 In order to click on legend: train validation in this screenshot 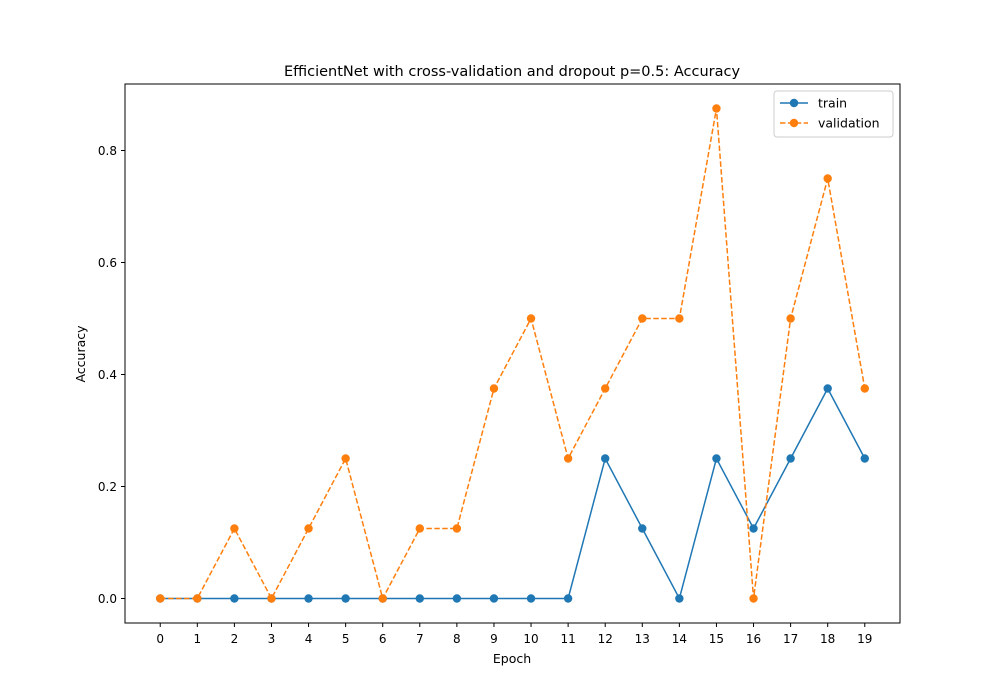, I will do `click(833, 114)`.